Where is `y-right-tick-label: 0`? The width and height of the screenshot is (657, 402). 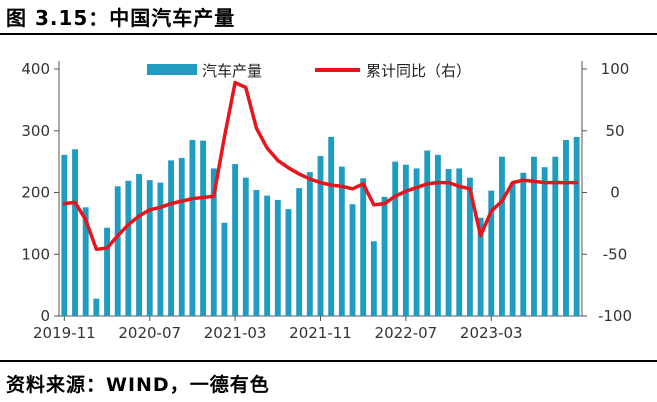
y-right-tick-label: 0 is located at coordinates (615, 193).